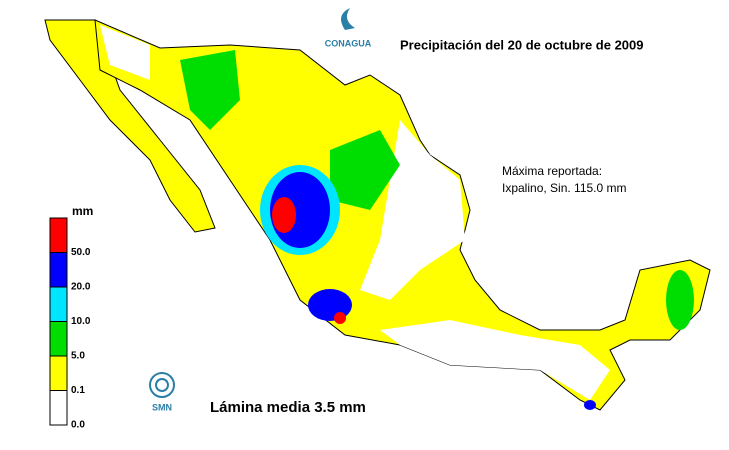  Describe the element at coordinates (210, 90) in the screenshot. I see `green-patch-north` at that location.